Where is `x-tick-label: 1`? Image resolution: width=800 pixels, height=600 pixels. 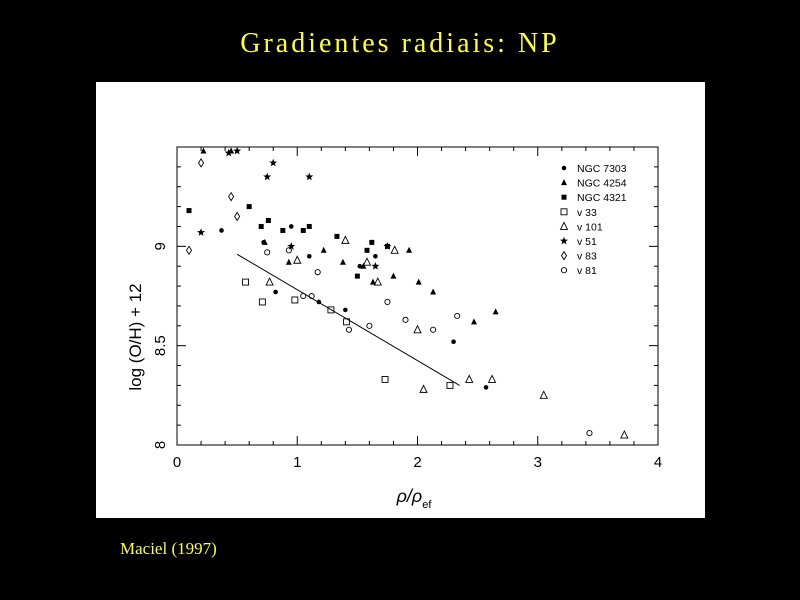 x-tick-label: 1 is located at coordinates (297, 462).